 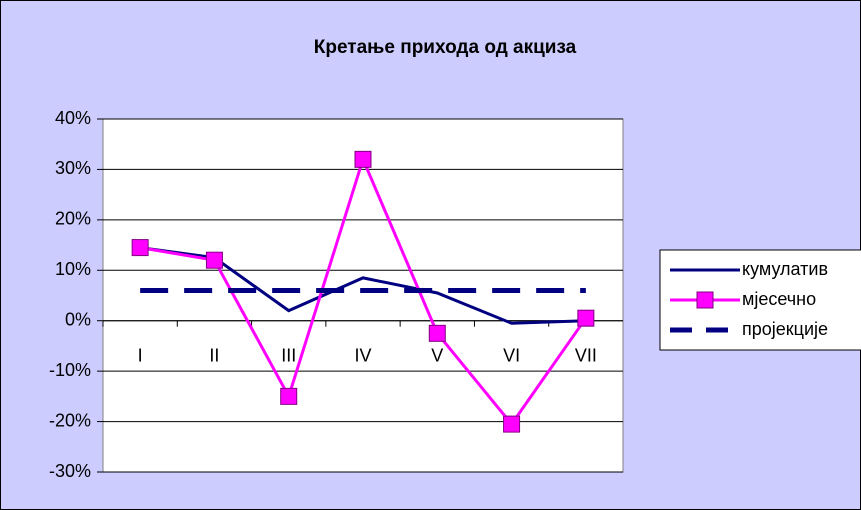 I want to click on y-tick-label: 30%, so click(x=73, y=168).